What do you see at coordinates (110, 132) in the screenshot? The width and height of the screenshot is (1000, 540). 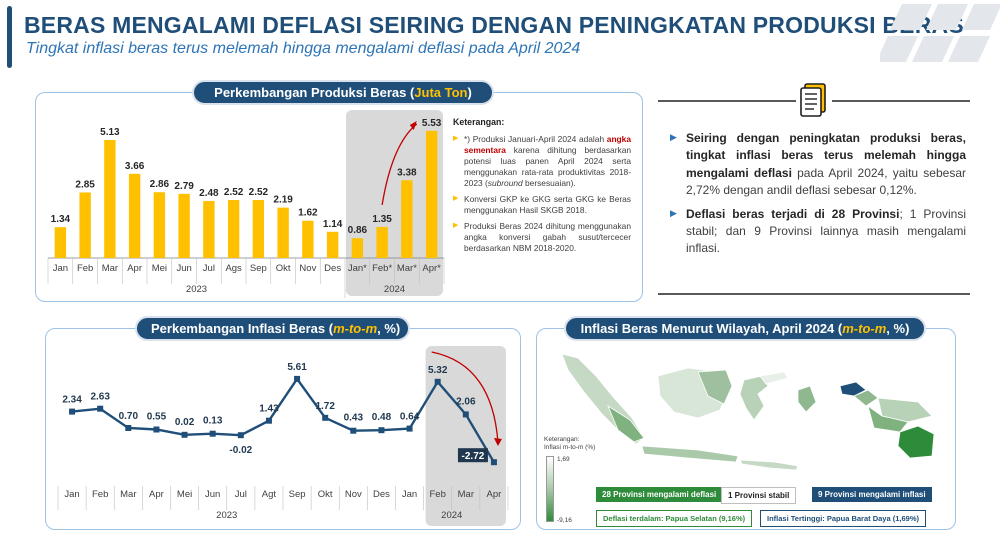 I see `production-bar-label: 5.13` at bounding box center [110, 132].